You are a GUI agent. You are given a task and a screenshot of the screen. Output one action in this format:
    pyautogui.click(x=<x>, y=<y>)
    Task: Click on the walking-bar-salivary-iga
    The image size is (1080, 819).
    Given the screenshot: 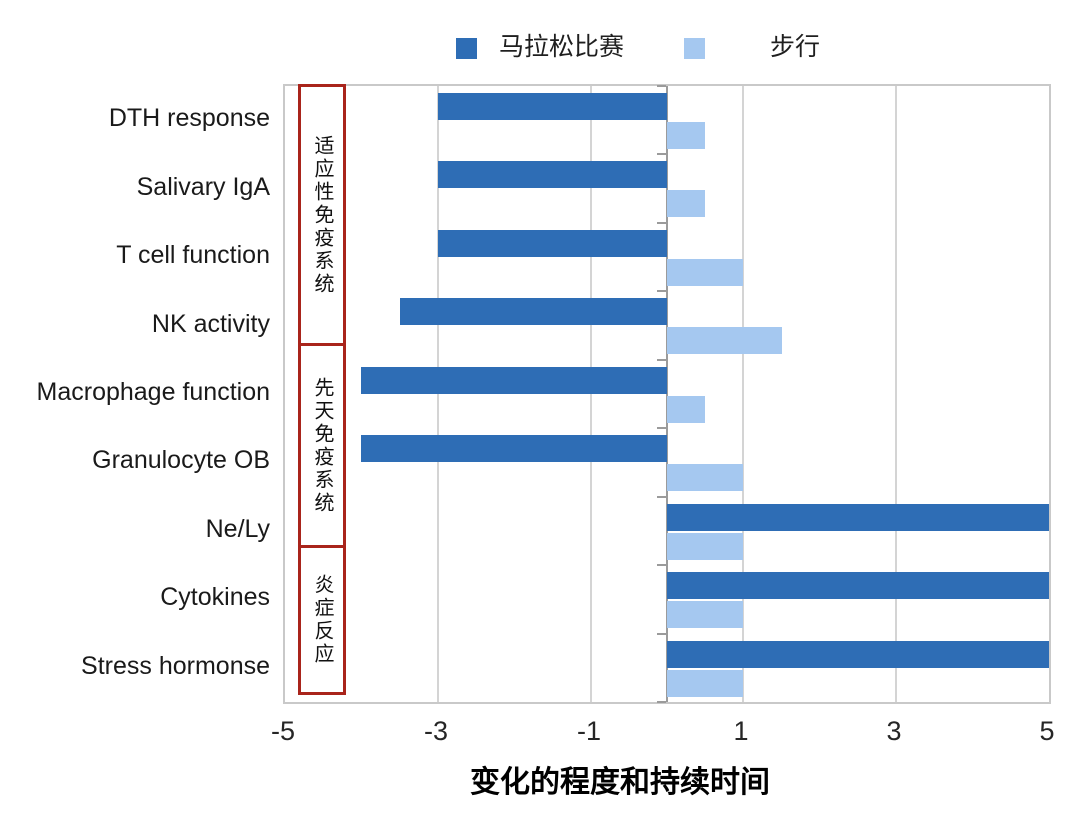 What is the action you would take?
    pyautogui.click(x=686, y=203)
    